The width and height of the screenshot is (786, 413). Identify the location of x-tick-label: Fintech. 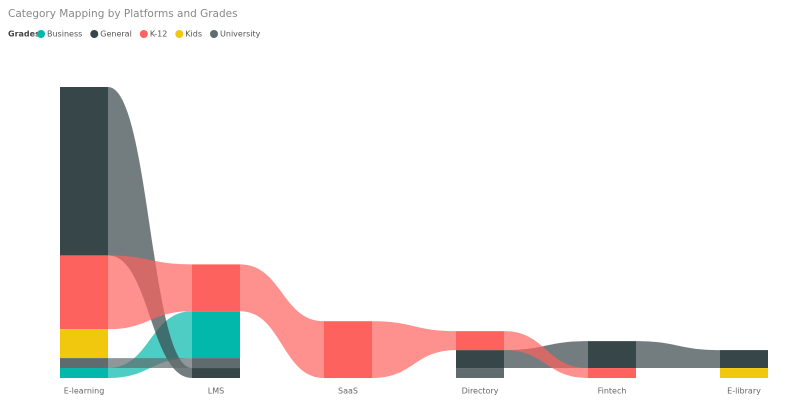
(612, 391).